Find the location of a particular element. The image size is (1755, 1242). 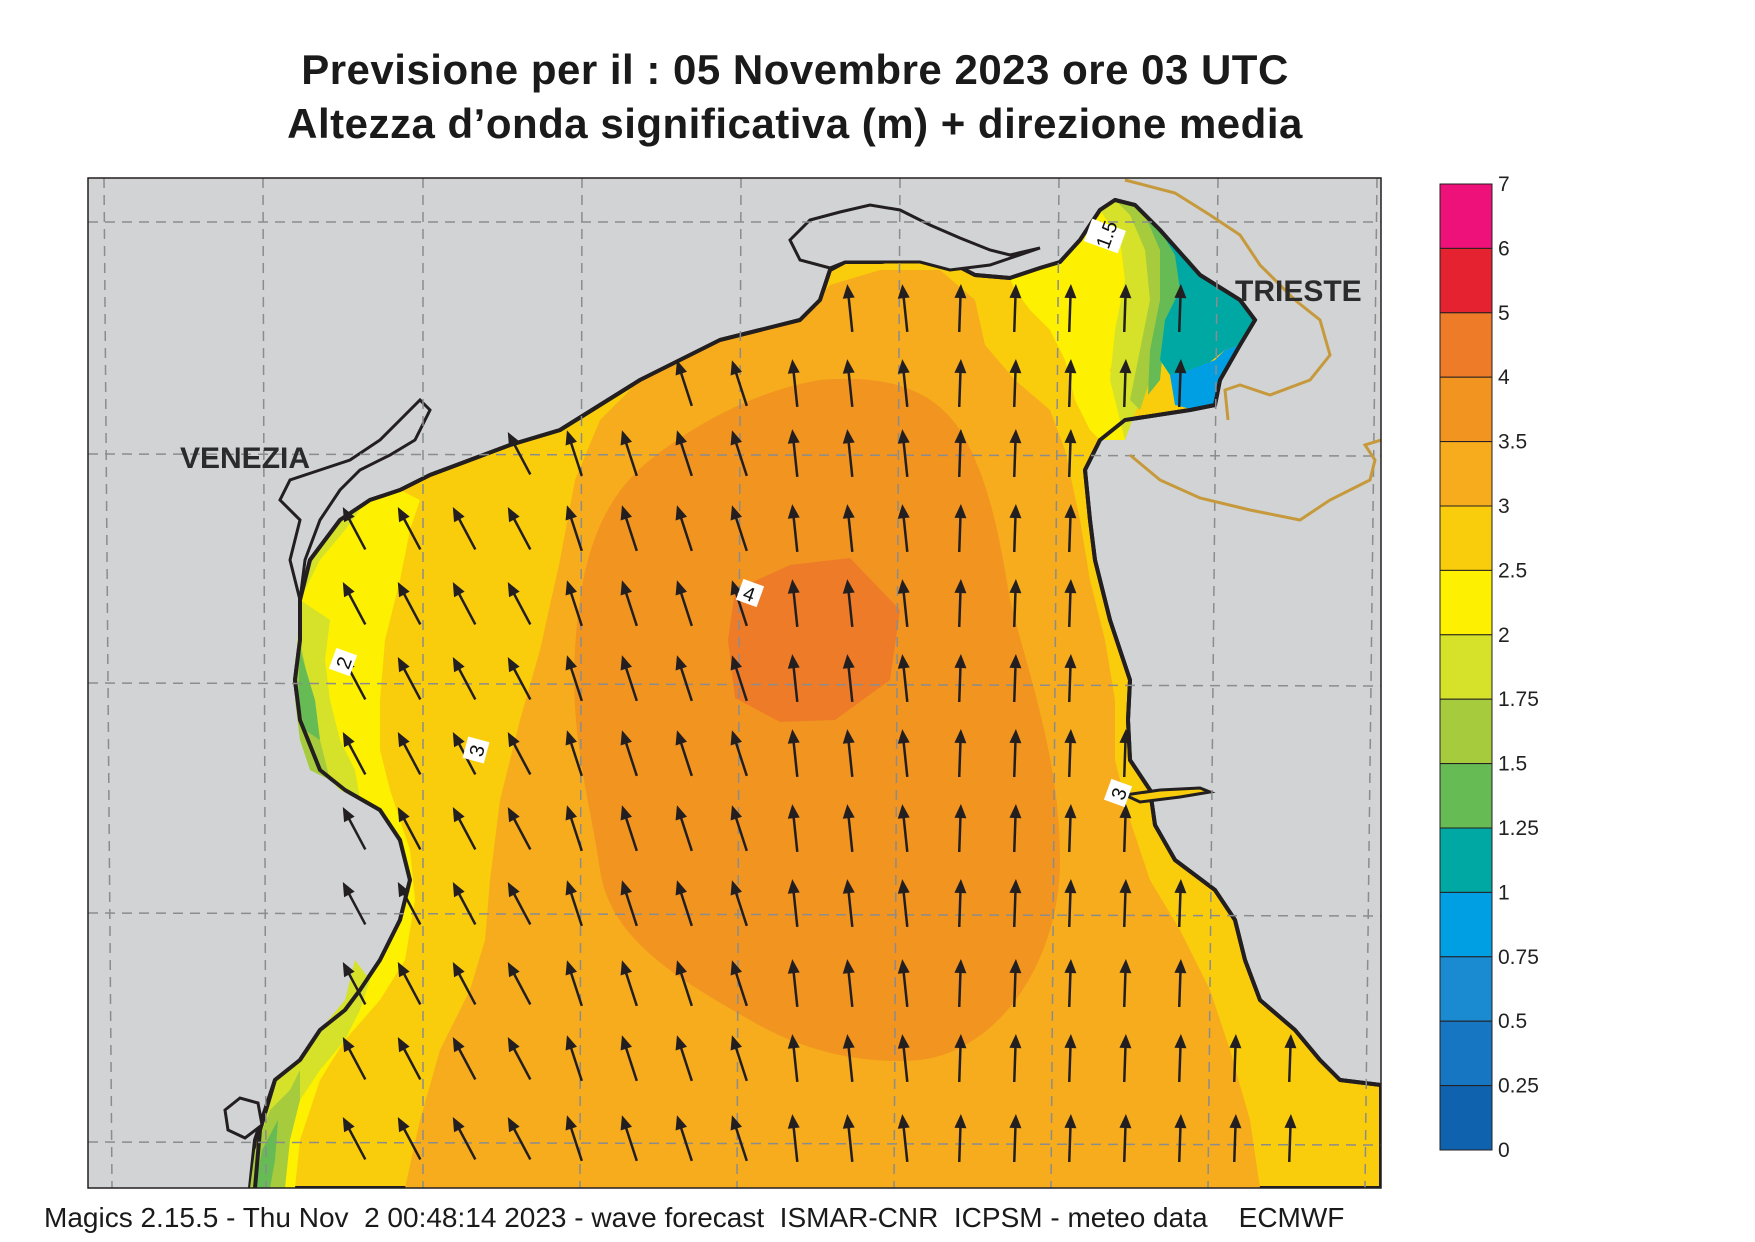

wave-zone-1.25-1.5-west is located at coordinates (287, 919).